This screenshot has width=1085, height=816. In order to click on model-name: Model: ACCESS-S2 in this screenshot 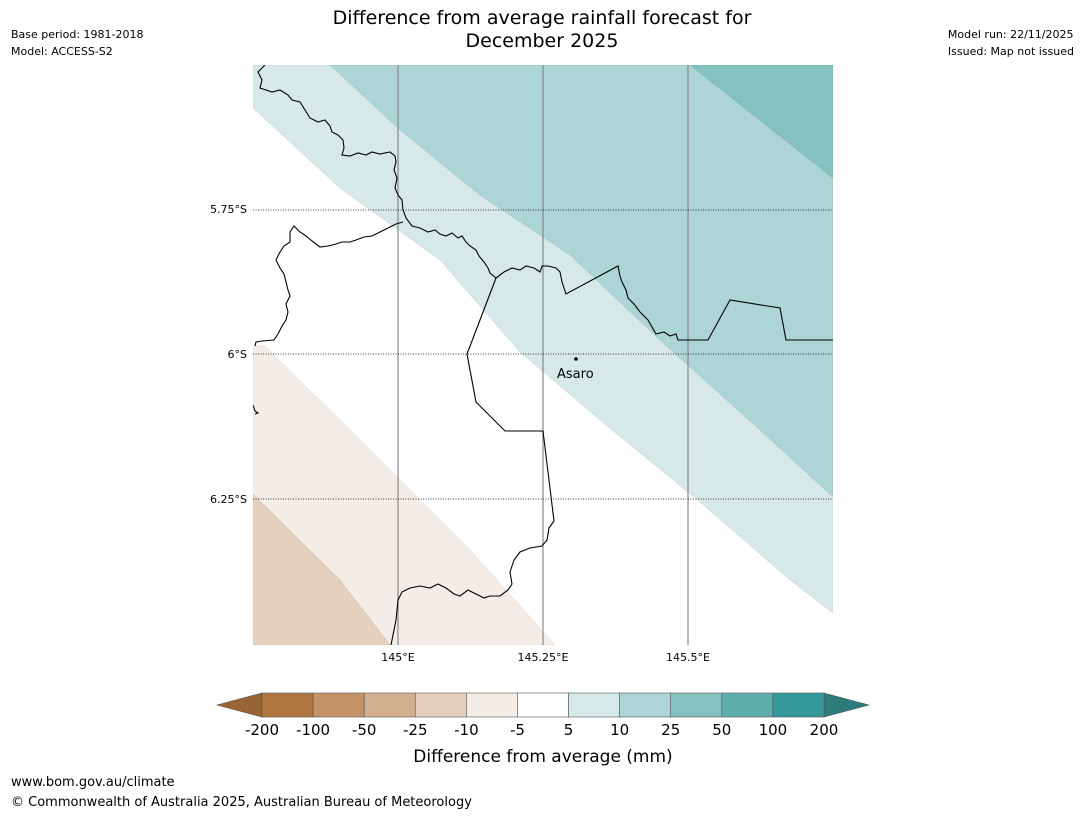, I will do `click(62, 51)`.